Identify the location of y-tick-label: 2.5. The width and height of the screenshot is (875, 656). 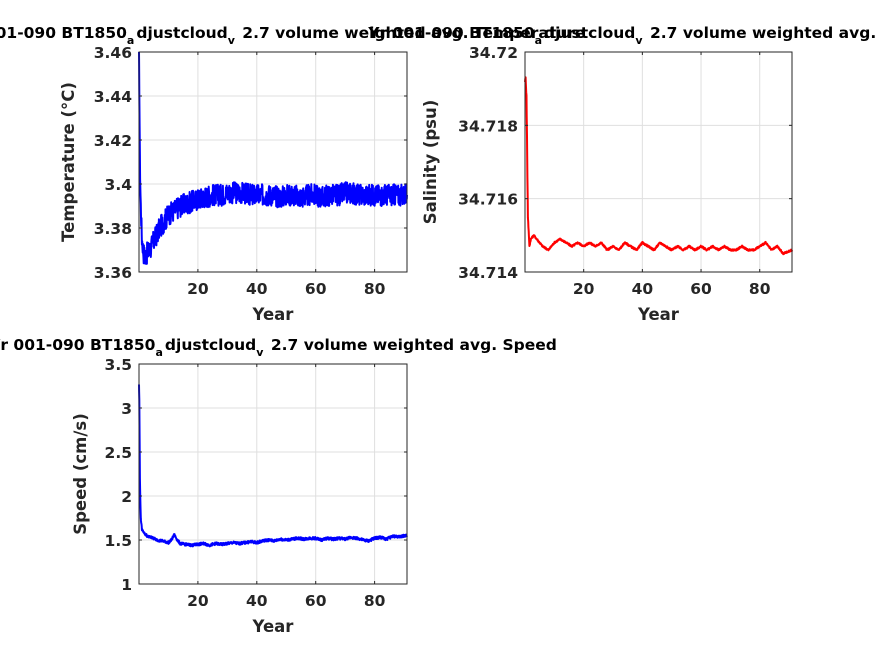
(118, 453).